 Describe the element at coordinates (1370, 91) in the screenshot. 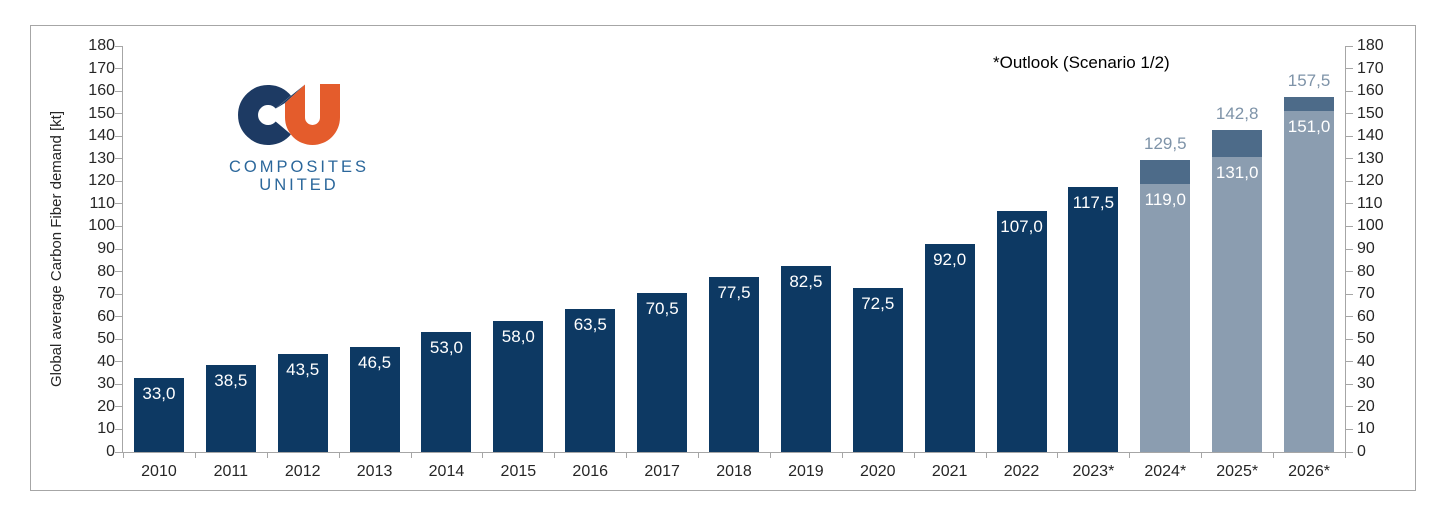

I see `y-axis-tick-label-right: 160` at that location.